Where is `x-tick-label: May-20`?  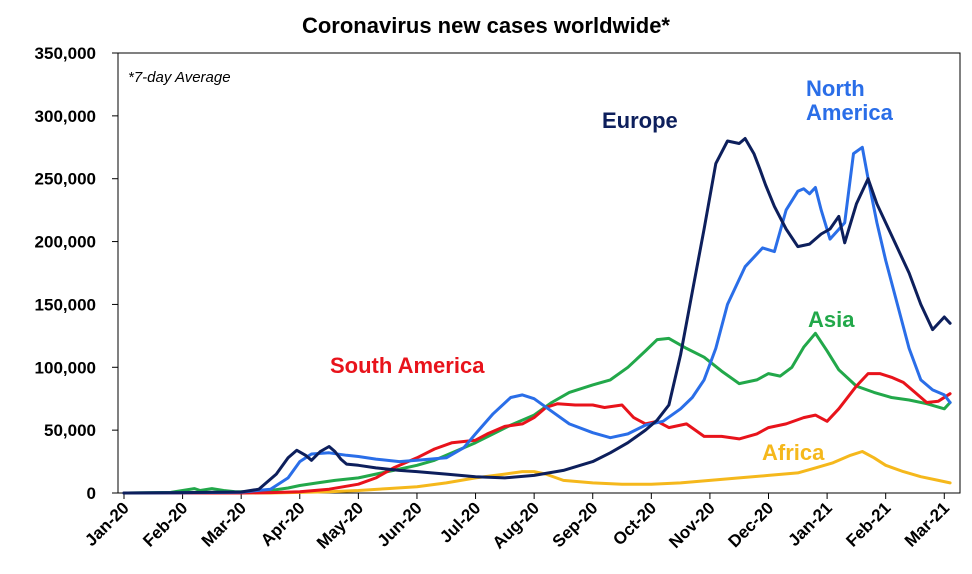 x-tick-label: May-20 is located at coordinates (340, 525).